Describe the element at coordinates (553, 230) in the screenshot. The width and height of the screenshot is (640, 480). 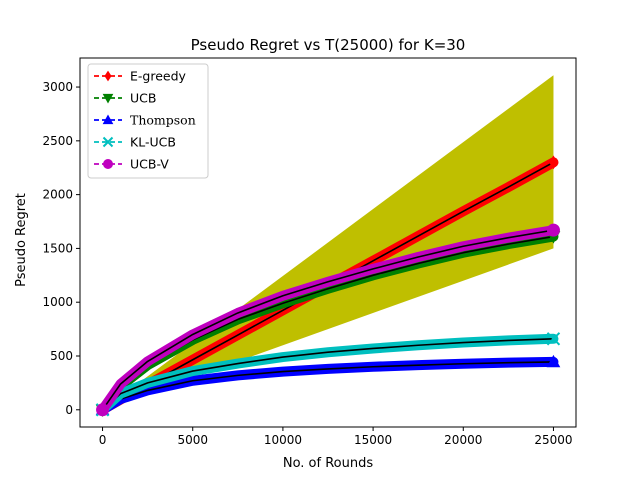
I see `series-ucb-v-end-marker` at that location.